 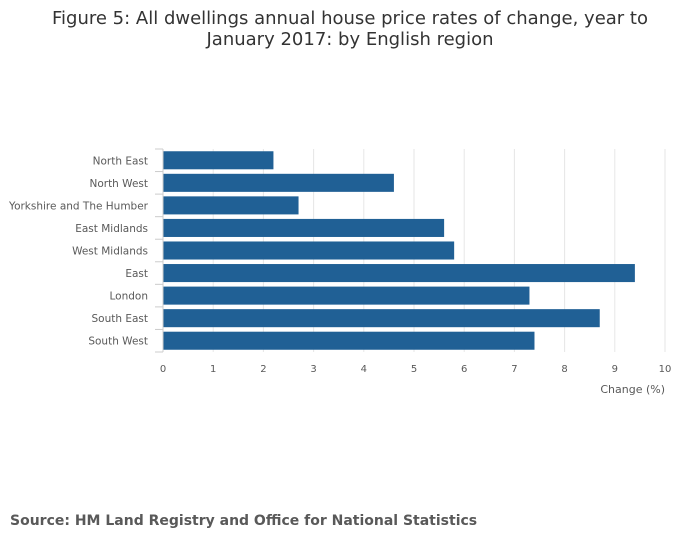 I want to click on x-tick-label: 5, so click(x=414, y=369).